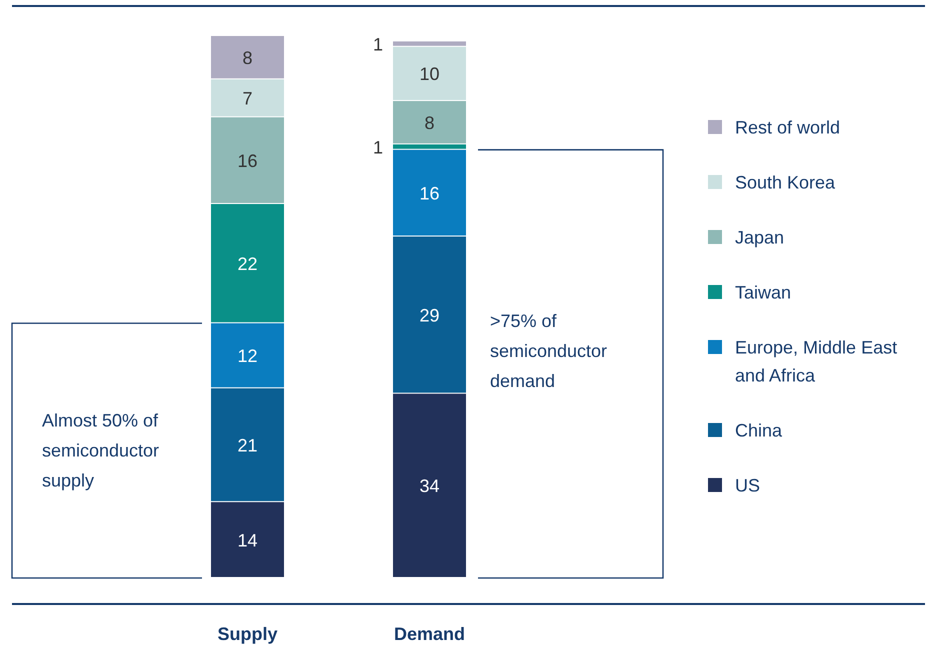 This screenshot has width=937, height=646. I want to click on data-label: 10, so click(429, 74).